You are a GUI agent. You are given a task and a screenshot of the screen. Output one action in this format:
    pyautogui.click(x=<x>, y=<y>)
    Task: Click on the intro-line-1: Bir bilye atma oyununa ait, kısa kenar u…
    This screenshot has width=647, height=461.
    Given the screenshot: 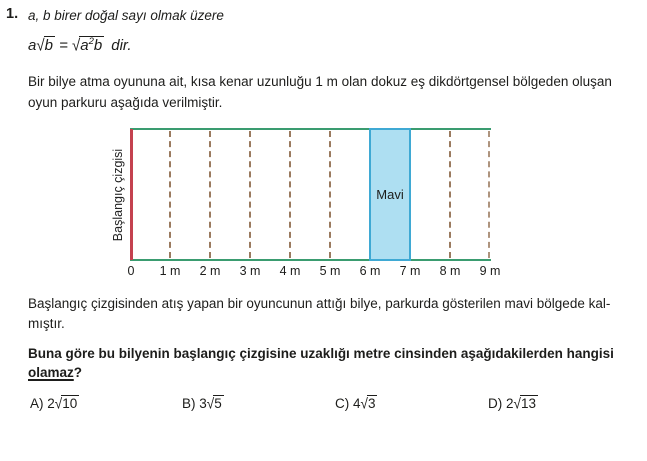 What is the action you would take?
    pyautogui.click(x=320, y=81)
    